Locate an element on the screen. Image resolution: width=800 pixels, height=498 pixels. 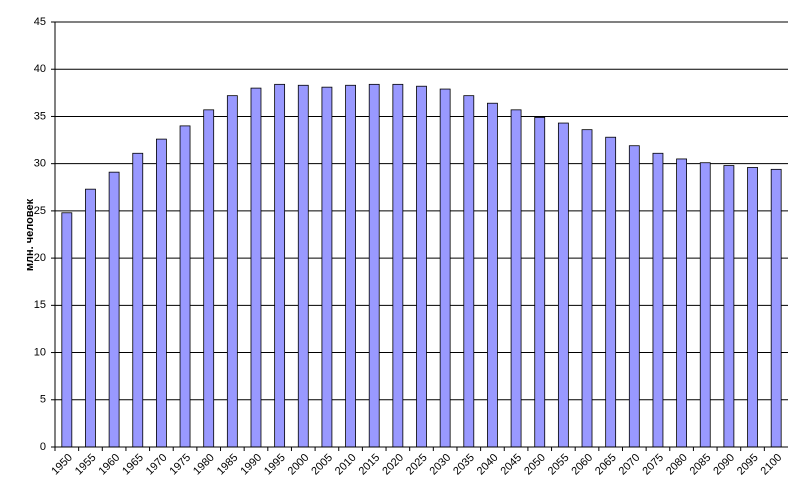
x-tick-label: 2020 is located at coordinates (393, 465).